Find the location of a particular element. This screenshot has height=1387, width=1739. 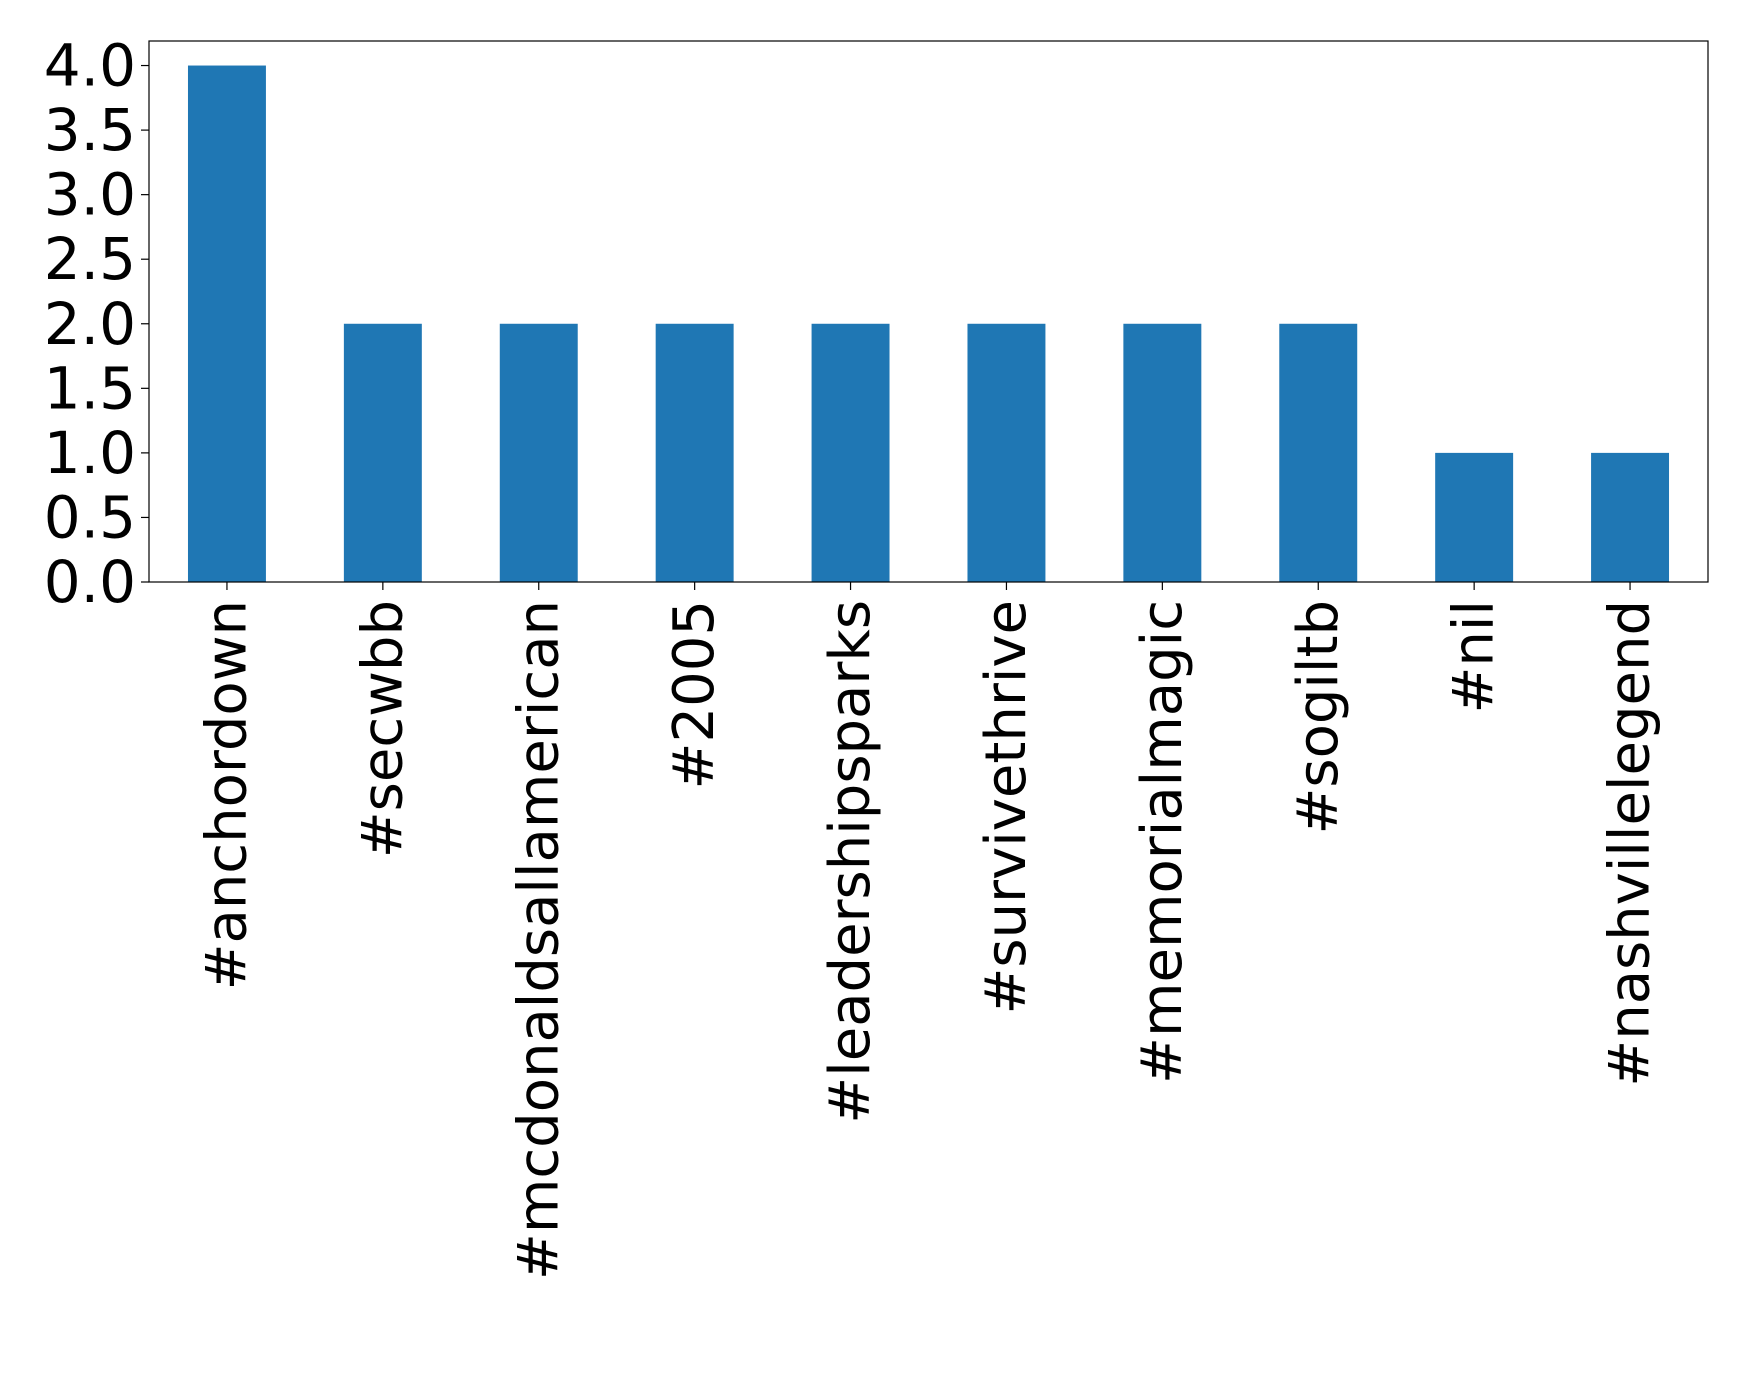

y-tick-label: 4.0 is located at coordinates (90, 66).